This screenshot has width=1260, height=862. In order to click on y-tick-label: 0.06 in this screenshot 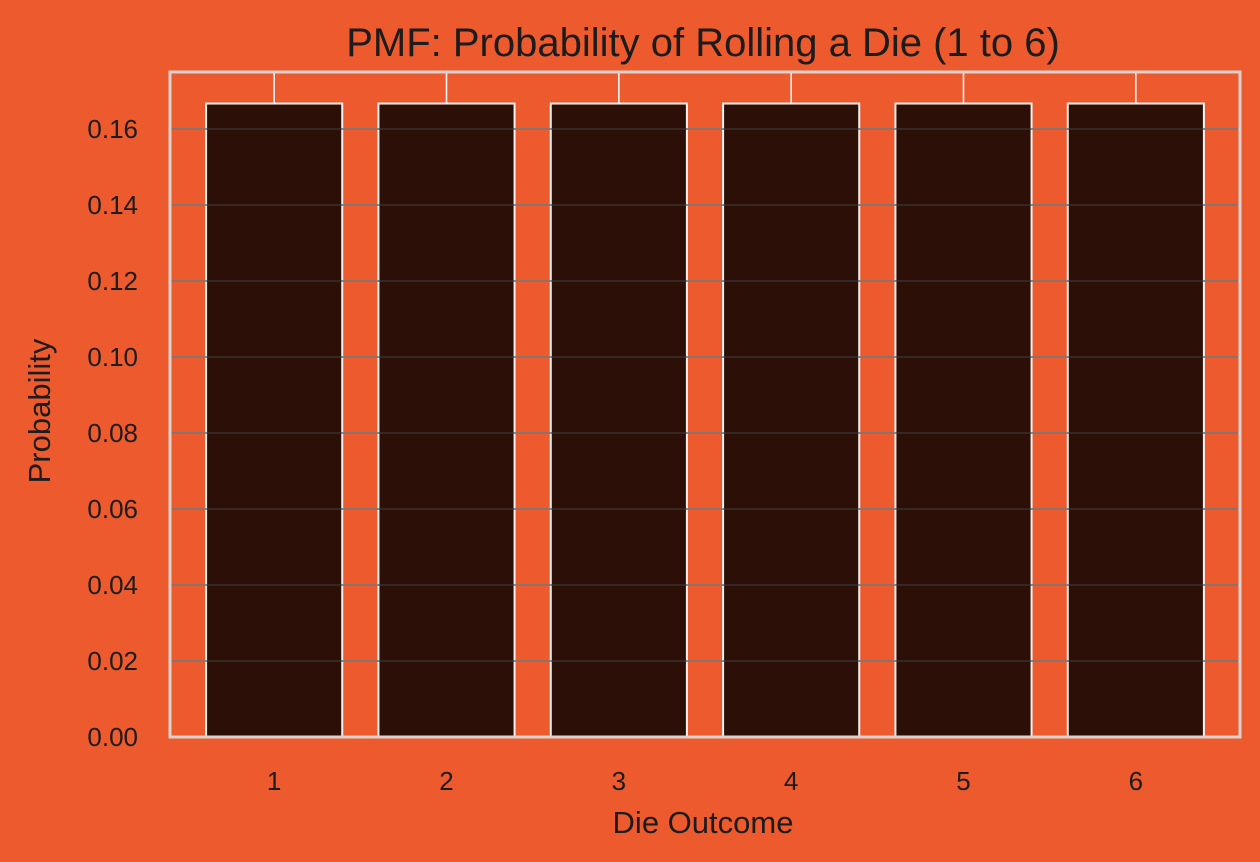, I will do `click(112, 509)`.